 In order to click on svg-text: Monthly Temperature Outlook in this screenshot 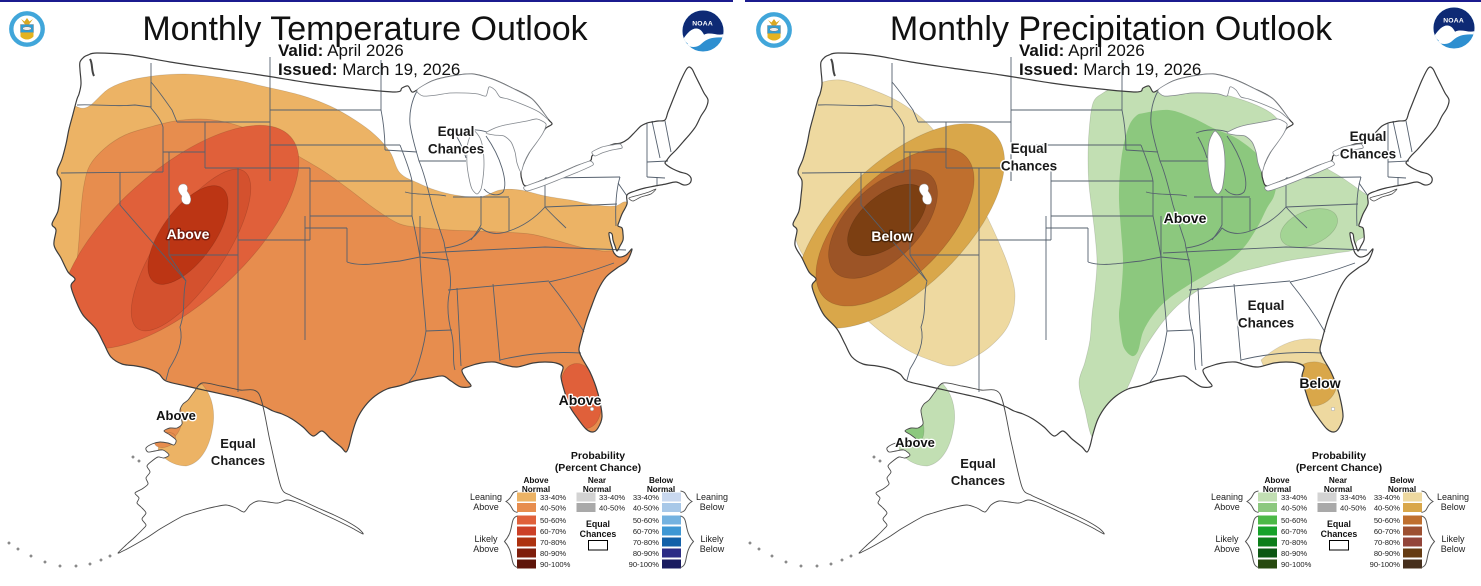, I will do `click(365, 29)`.